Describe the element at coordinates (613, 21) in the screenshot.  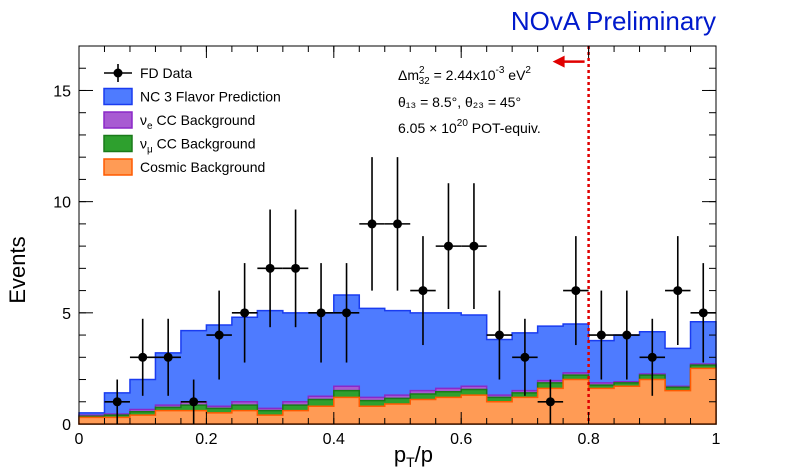
I see `chart-title: NOvA Preliminary` at that location.